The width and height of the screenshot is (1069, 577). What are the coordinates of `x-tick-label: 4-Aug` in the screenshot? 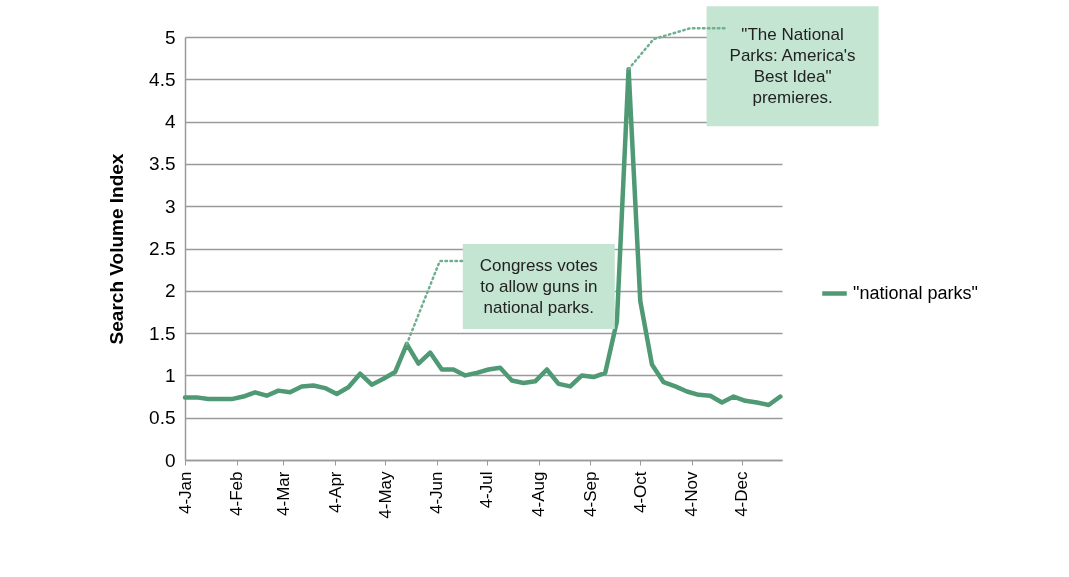 It's located at (539, 494).